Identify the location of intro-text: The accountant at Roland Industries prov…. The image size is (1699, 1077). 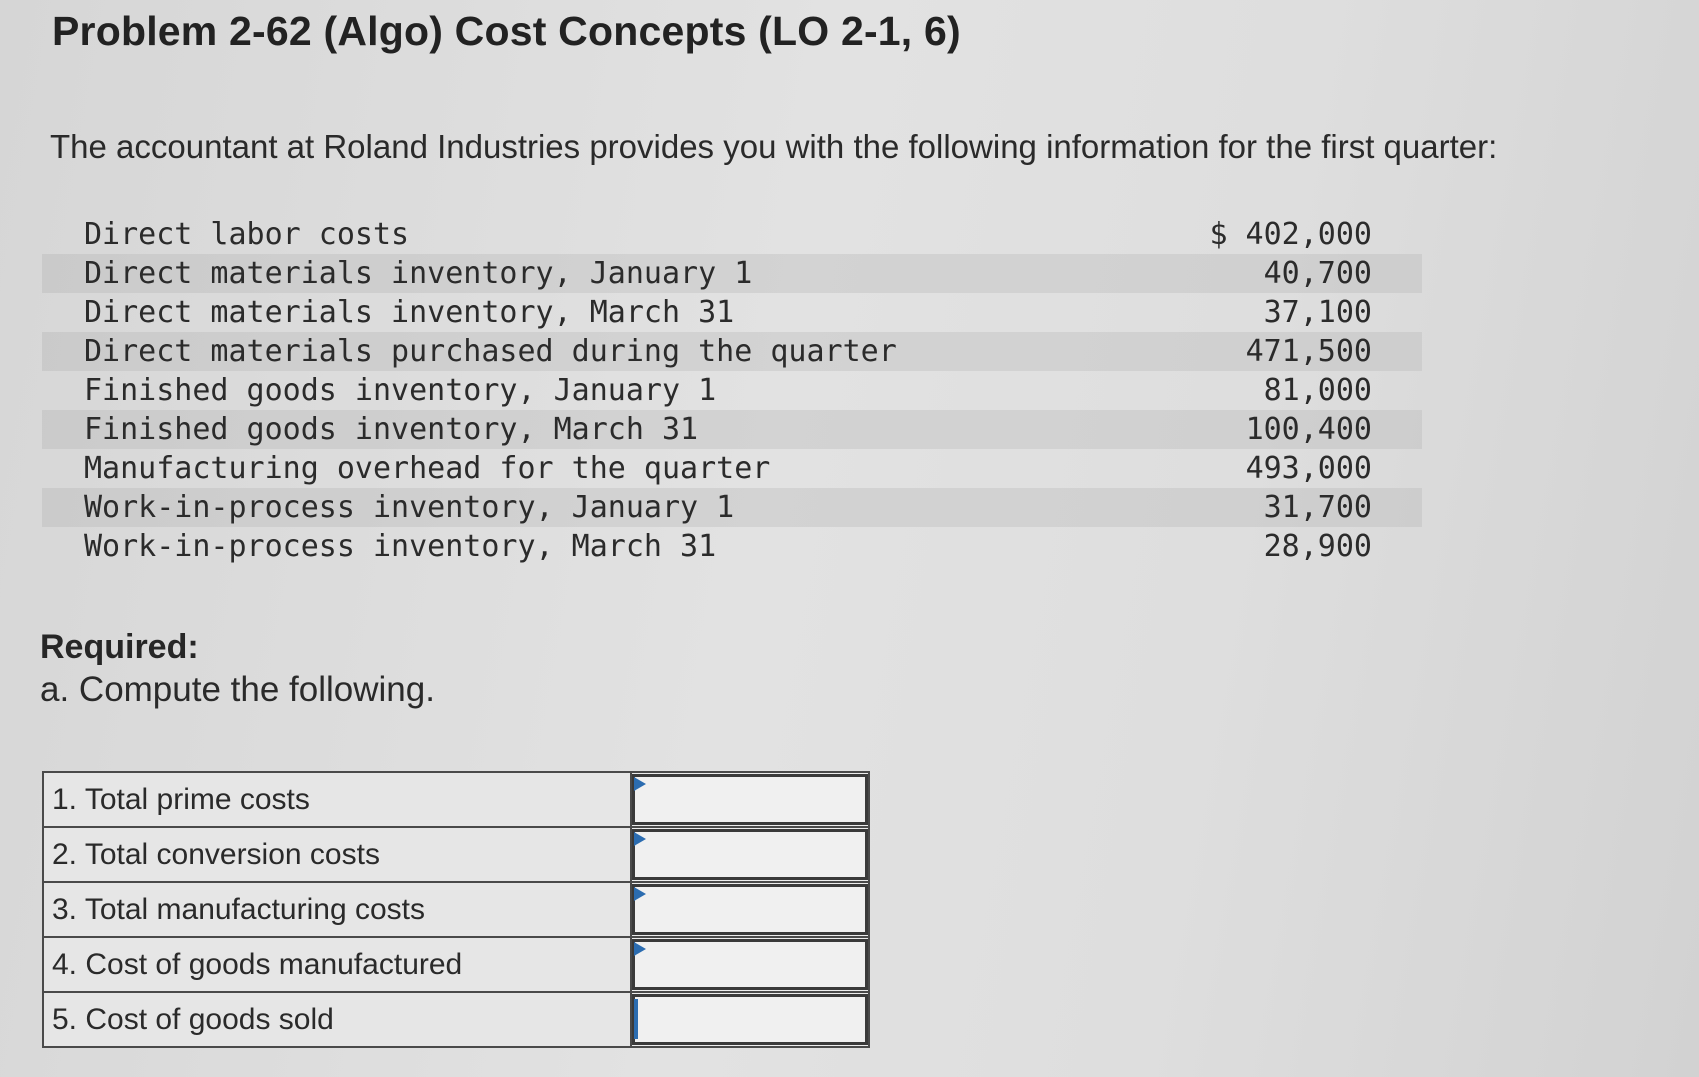
(774, 146).